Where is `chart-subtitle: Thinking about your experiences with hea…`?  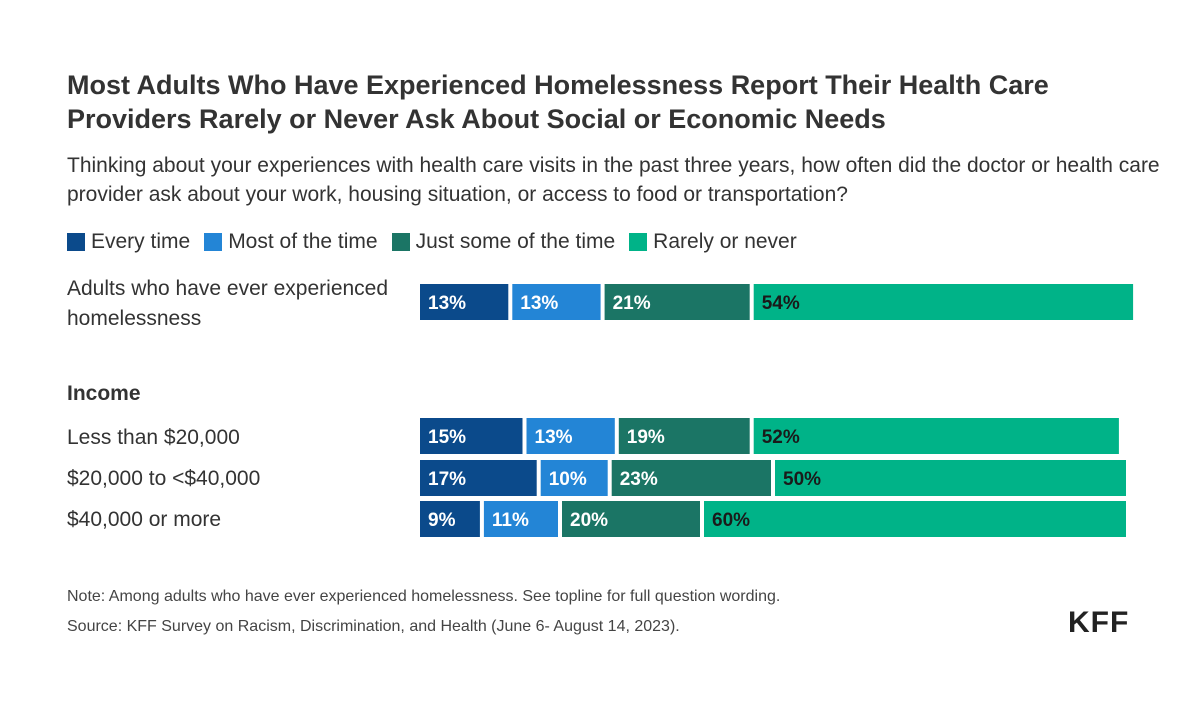
chart-subtitle: Thinking about your experiences with hea… is located at coordinates (613, 180).